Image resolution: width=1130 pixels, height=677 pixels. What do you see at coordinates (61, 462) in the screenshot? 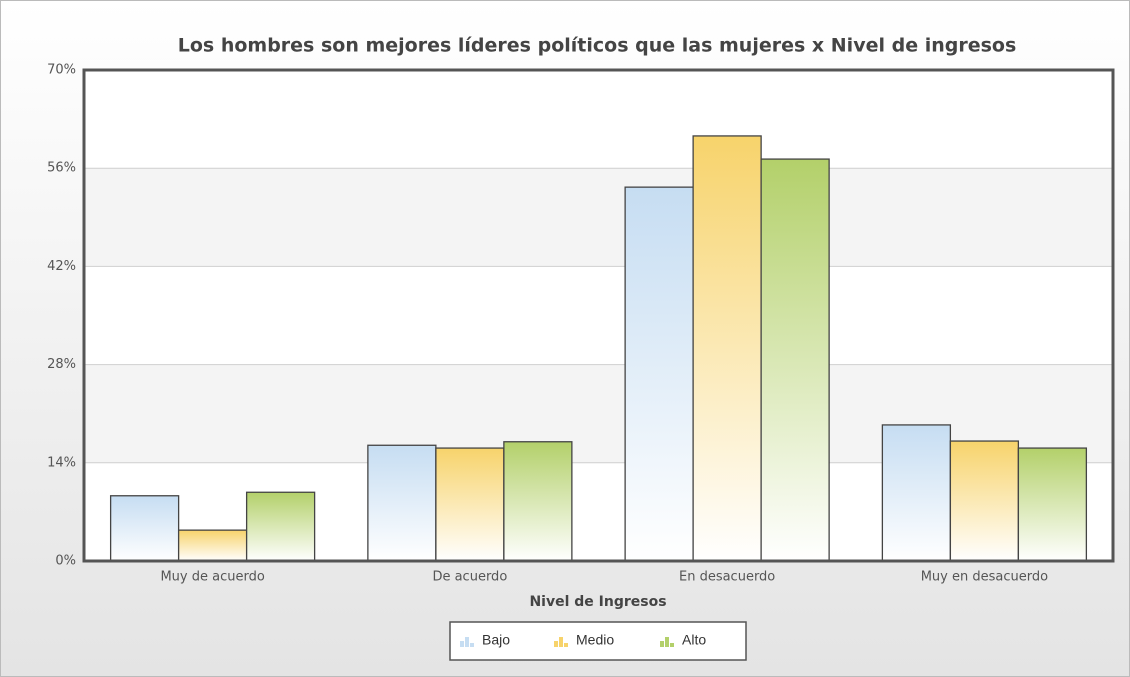
I see `y-tick-label: 14%` at bounding box center [61, 462].